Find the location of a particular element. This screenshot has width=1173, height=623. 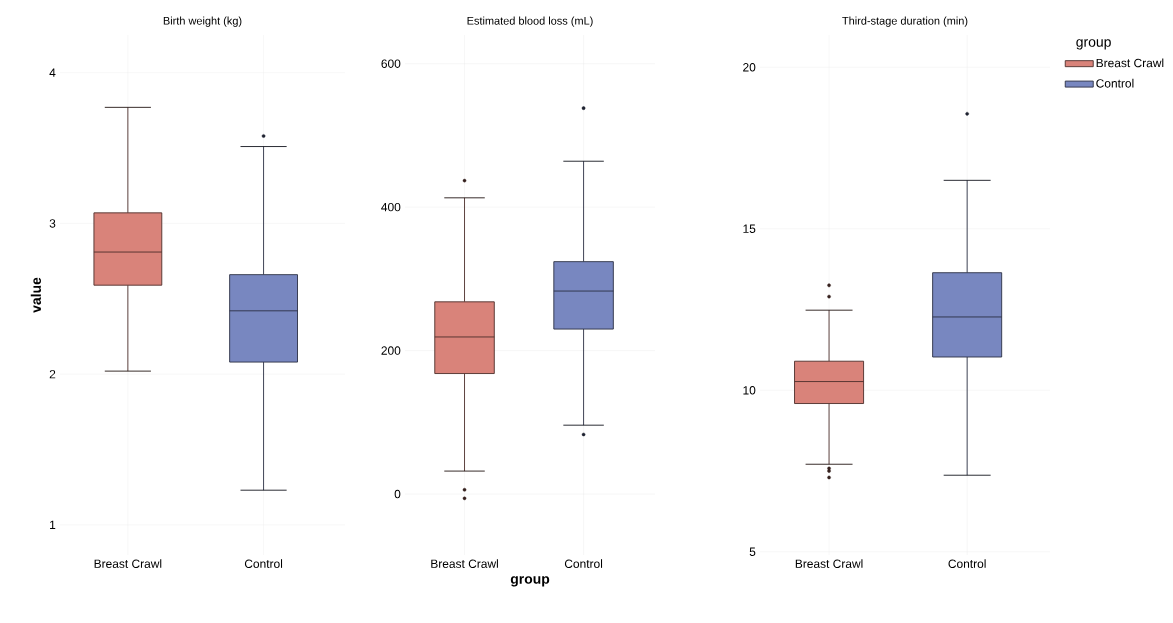

chart-title: Estimated blood loss (mL) is located at coordinates (530, 21).